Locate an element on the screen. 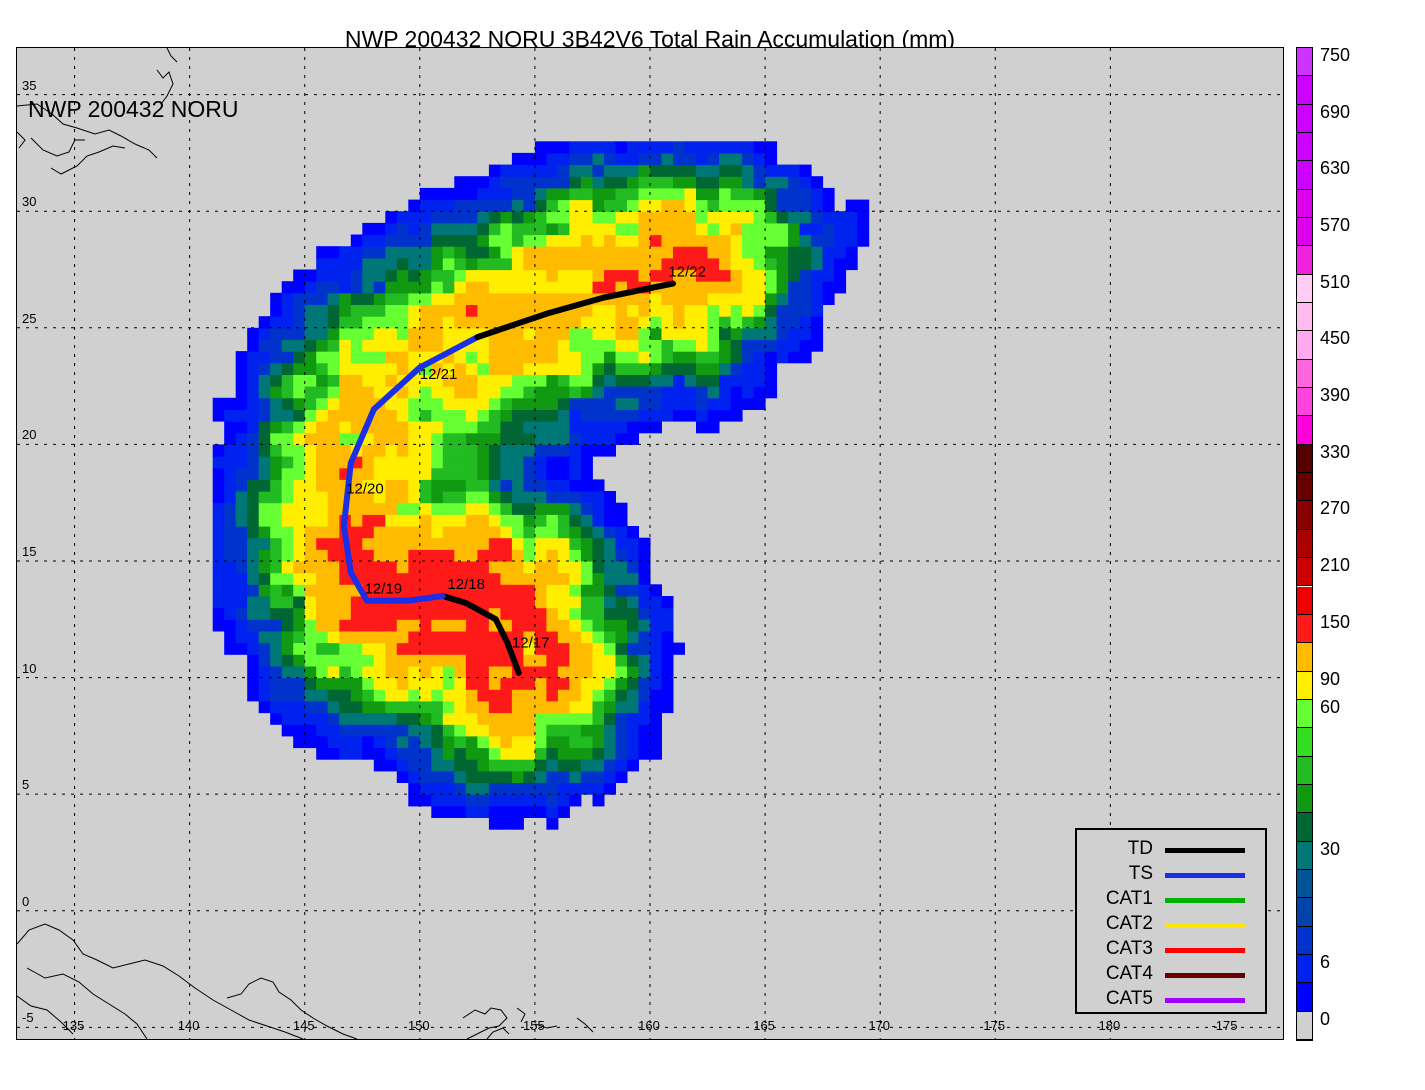 This screenshot has height=1090, width=1425. latitude-tick-label: 5 is located at coordinates (26, 785).